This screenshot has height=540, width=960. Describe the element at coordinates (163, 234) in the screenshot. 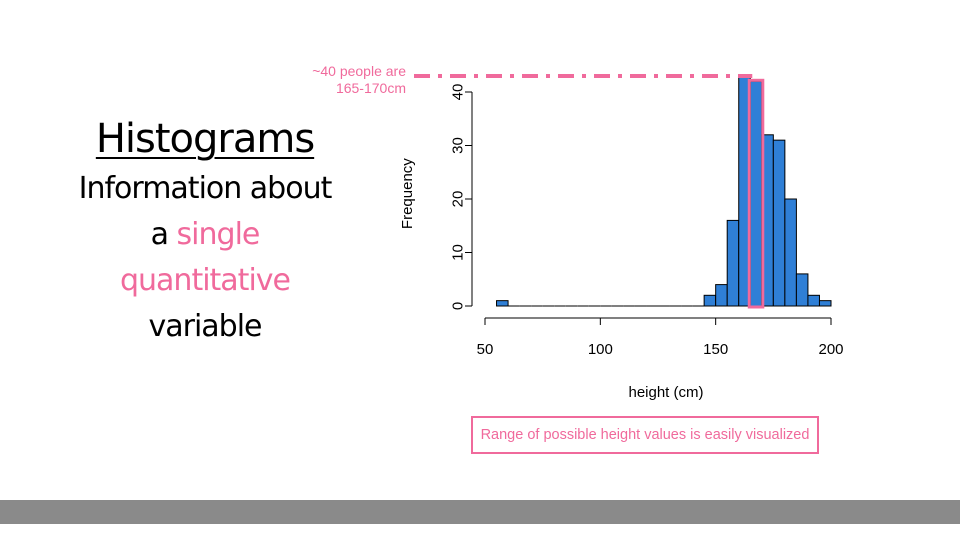

I see `subtitle-line-2-prefix: a` at that location.